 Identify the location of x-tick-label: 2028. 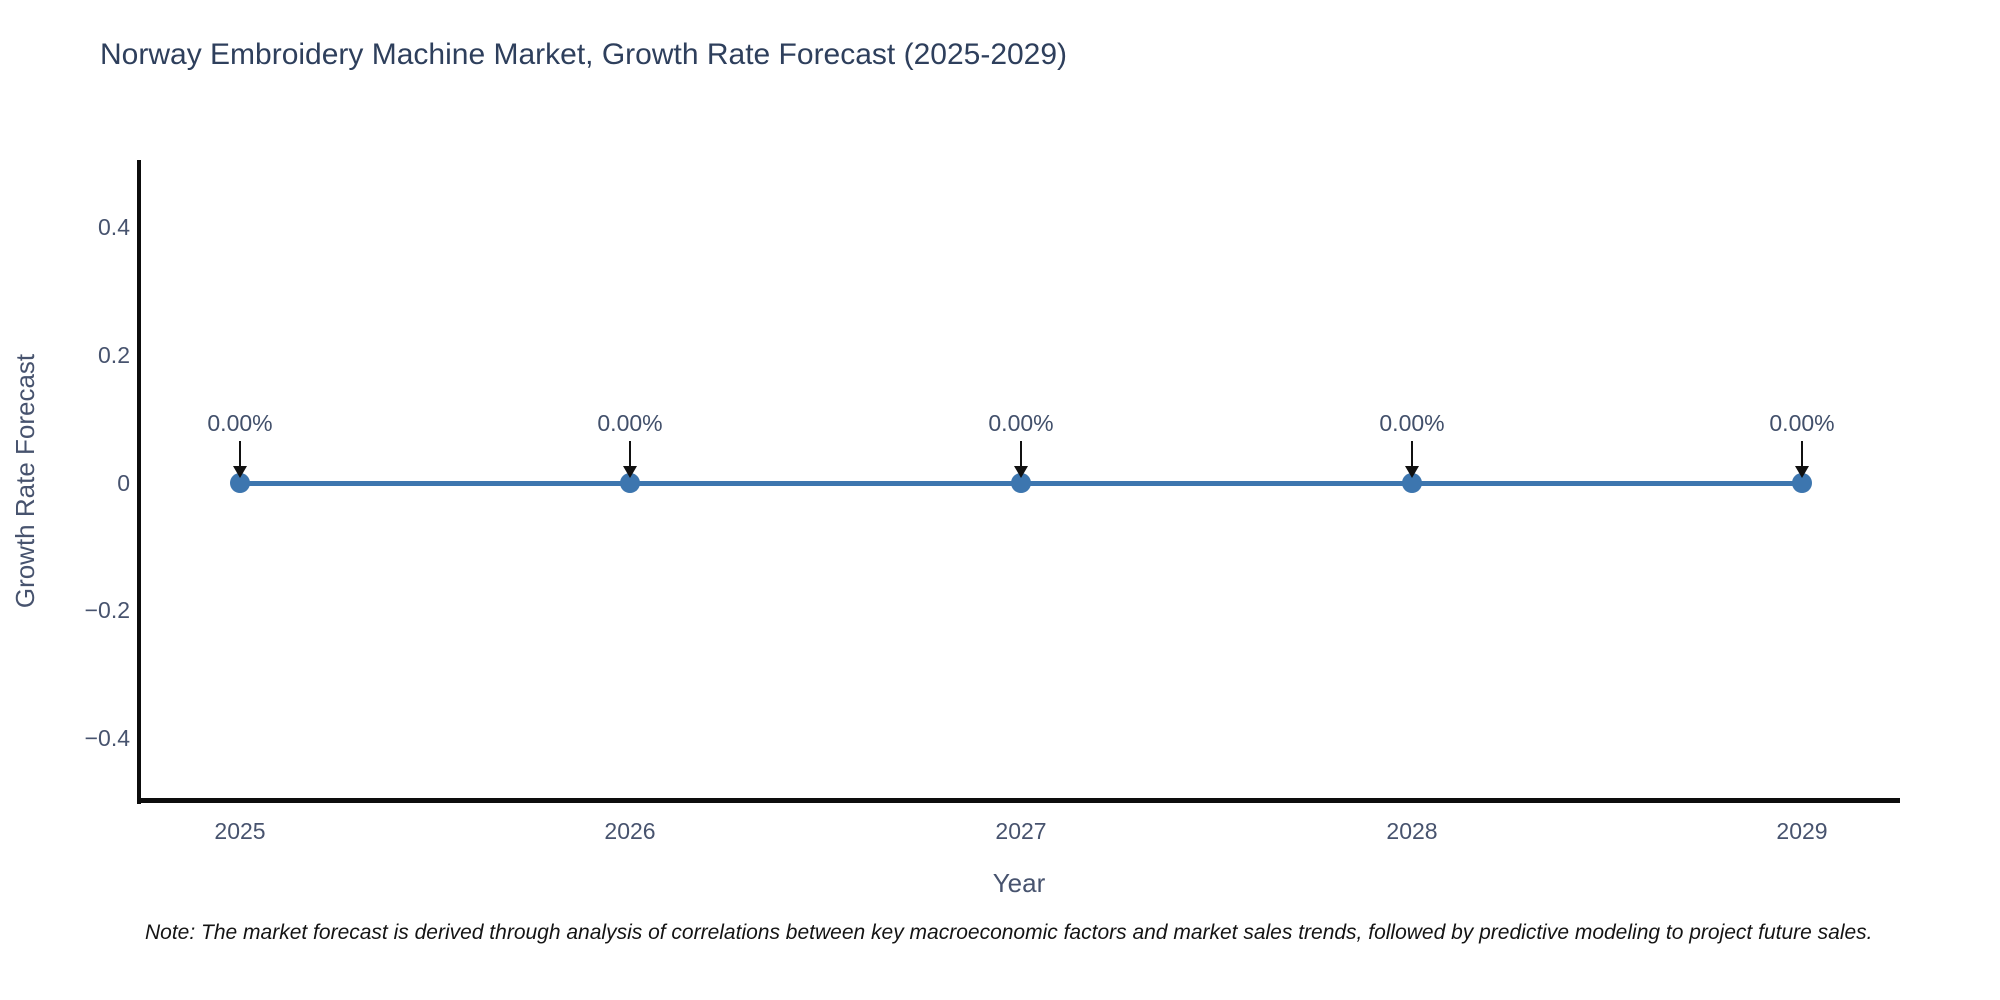
(1412, 831).